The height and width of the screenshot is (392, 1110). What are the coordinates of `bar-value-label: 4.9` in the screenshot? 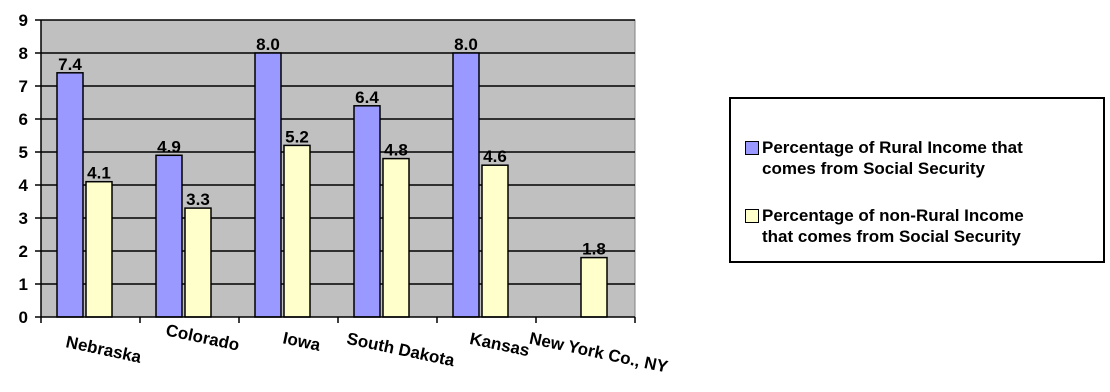 It's located at (169, 146).